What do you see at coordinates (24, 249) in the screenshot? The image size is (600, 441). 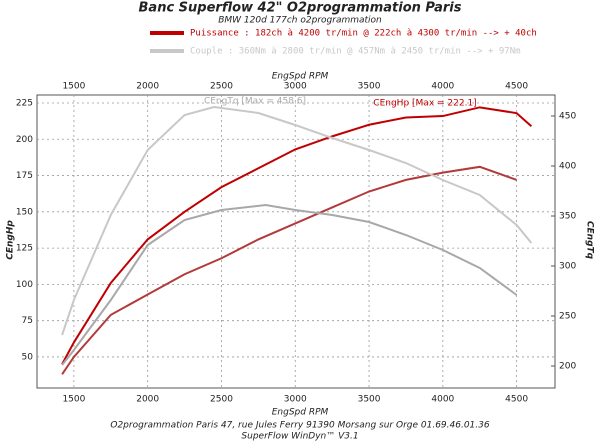 I see `y-tick-label: 125` at bounding box center [24, 249].